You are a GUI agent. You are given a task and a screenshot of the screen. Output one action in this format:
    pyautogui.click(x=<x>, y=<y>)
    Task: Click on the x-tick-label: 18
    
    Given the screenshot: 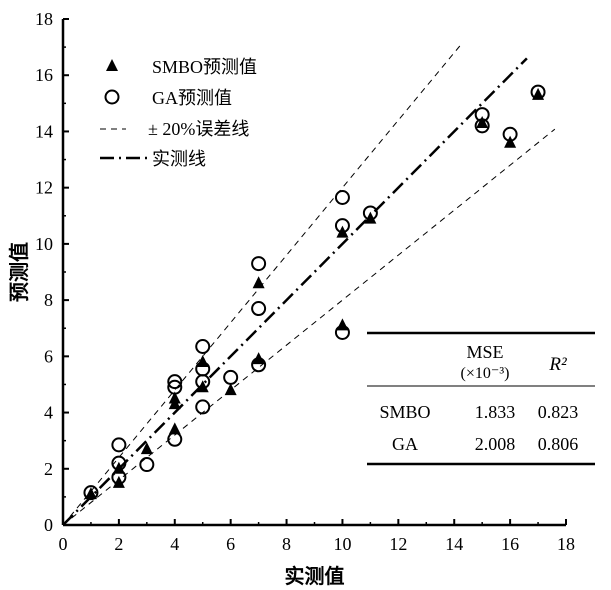 What is the action you would take?
    pyautogui.click(x=566, y=544)
    